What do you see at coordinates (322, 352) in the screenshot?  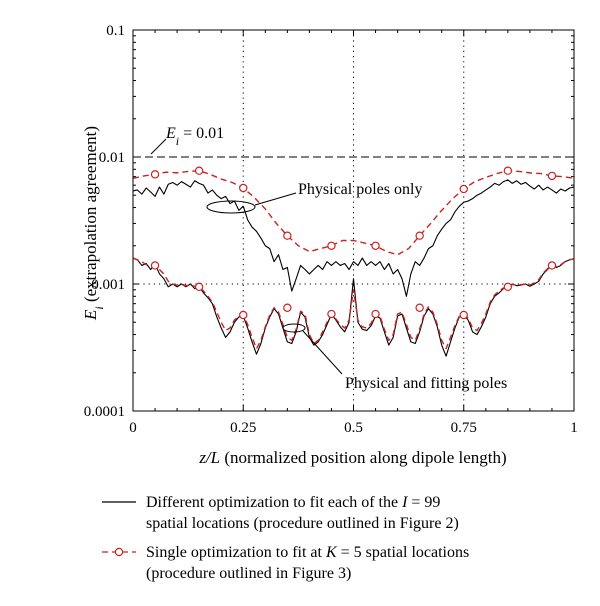 I see `fitting-poles-pointer` at bounding box center [322, 352].